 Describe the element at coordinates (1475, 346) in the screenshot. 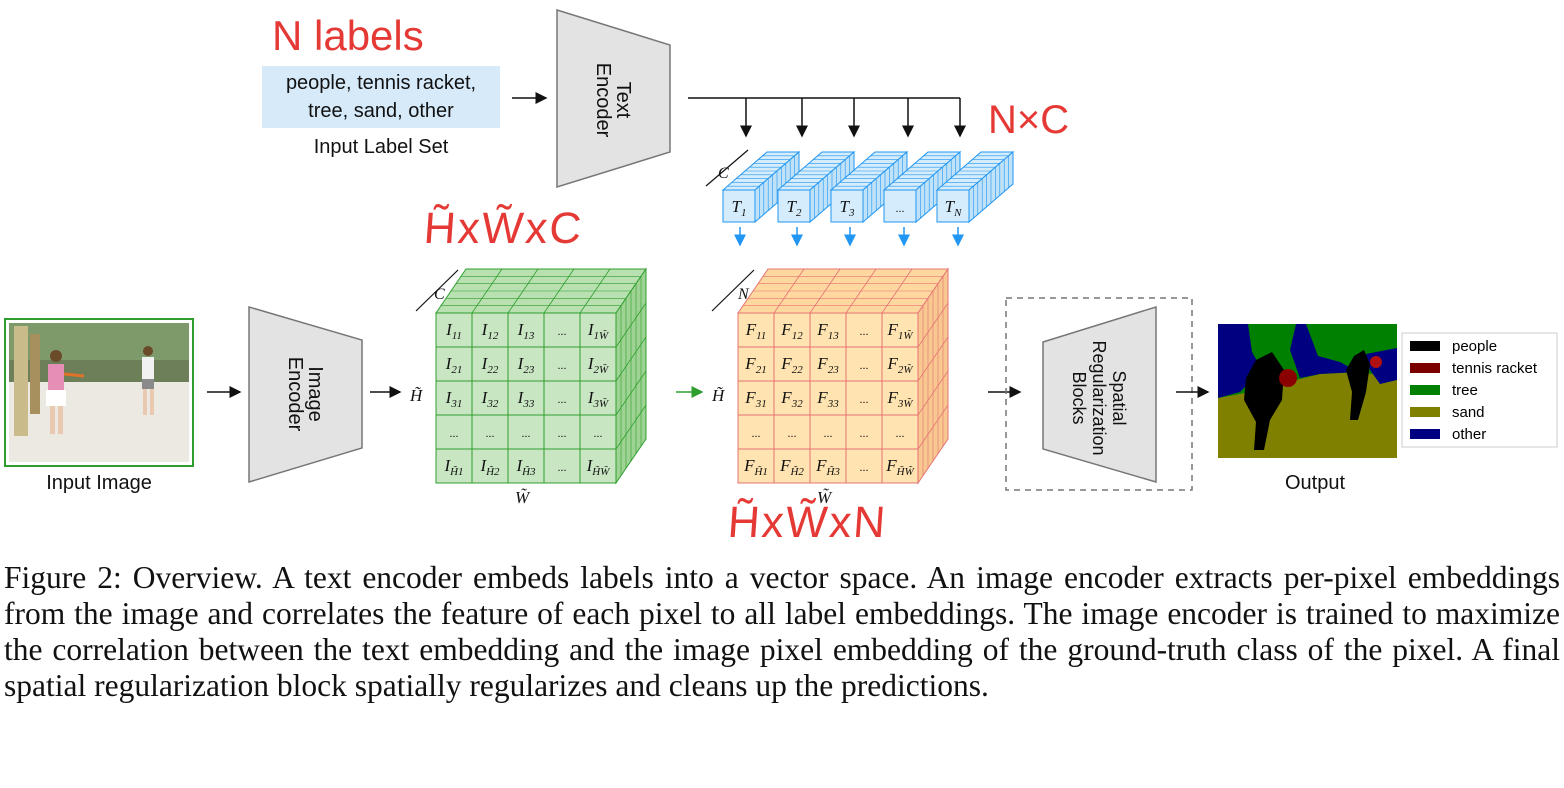

I see `legend-label: people` at that location.